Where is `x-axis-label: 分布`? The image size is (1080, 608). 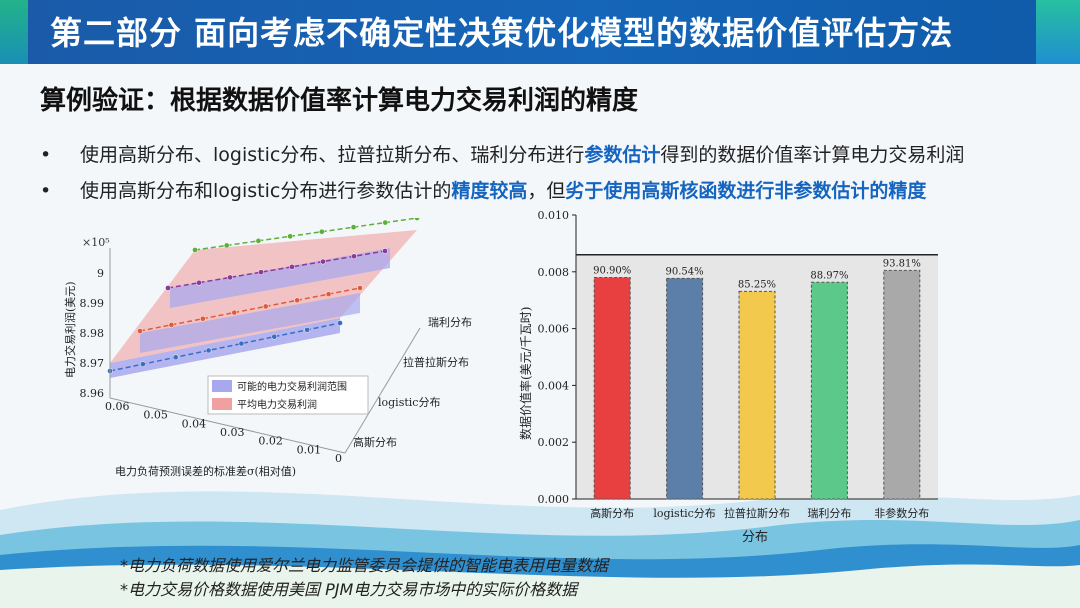 x-axis-label: 分布 is located at coordinates (755, 537).